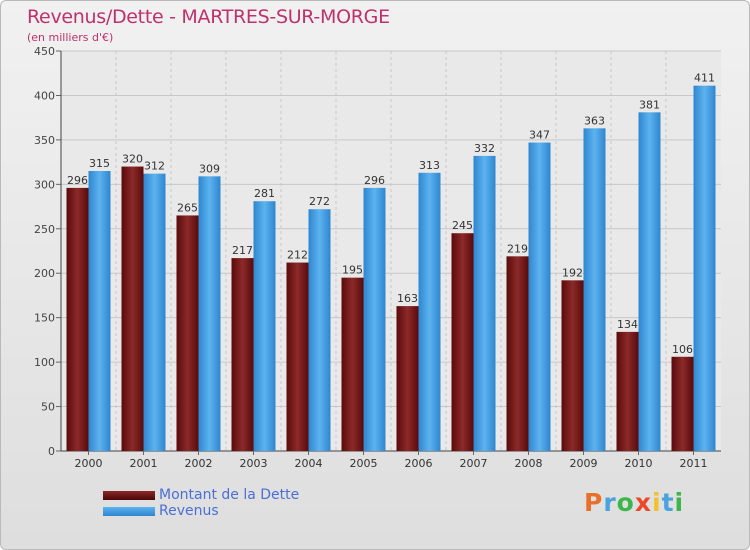 The image size is (750, 550). I want to click on y-tick-label: 250, so click(44, 229).